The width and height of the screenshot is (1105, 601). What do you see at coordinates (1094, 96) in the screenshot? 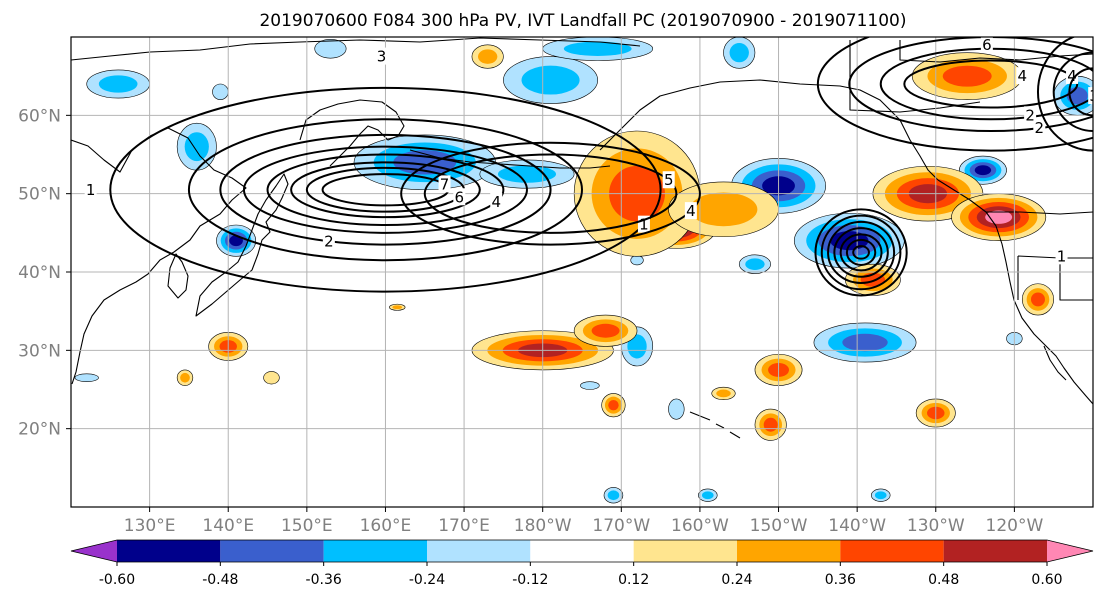
I see `ivt-contour-label-3-1: 3` at bounding box center [1094, 96].